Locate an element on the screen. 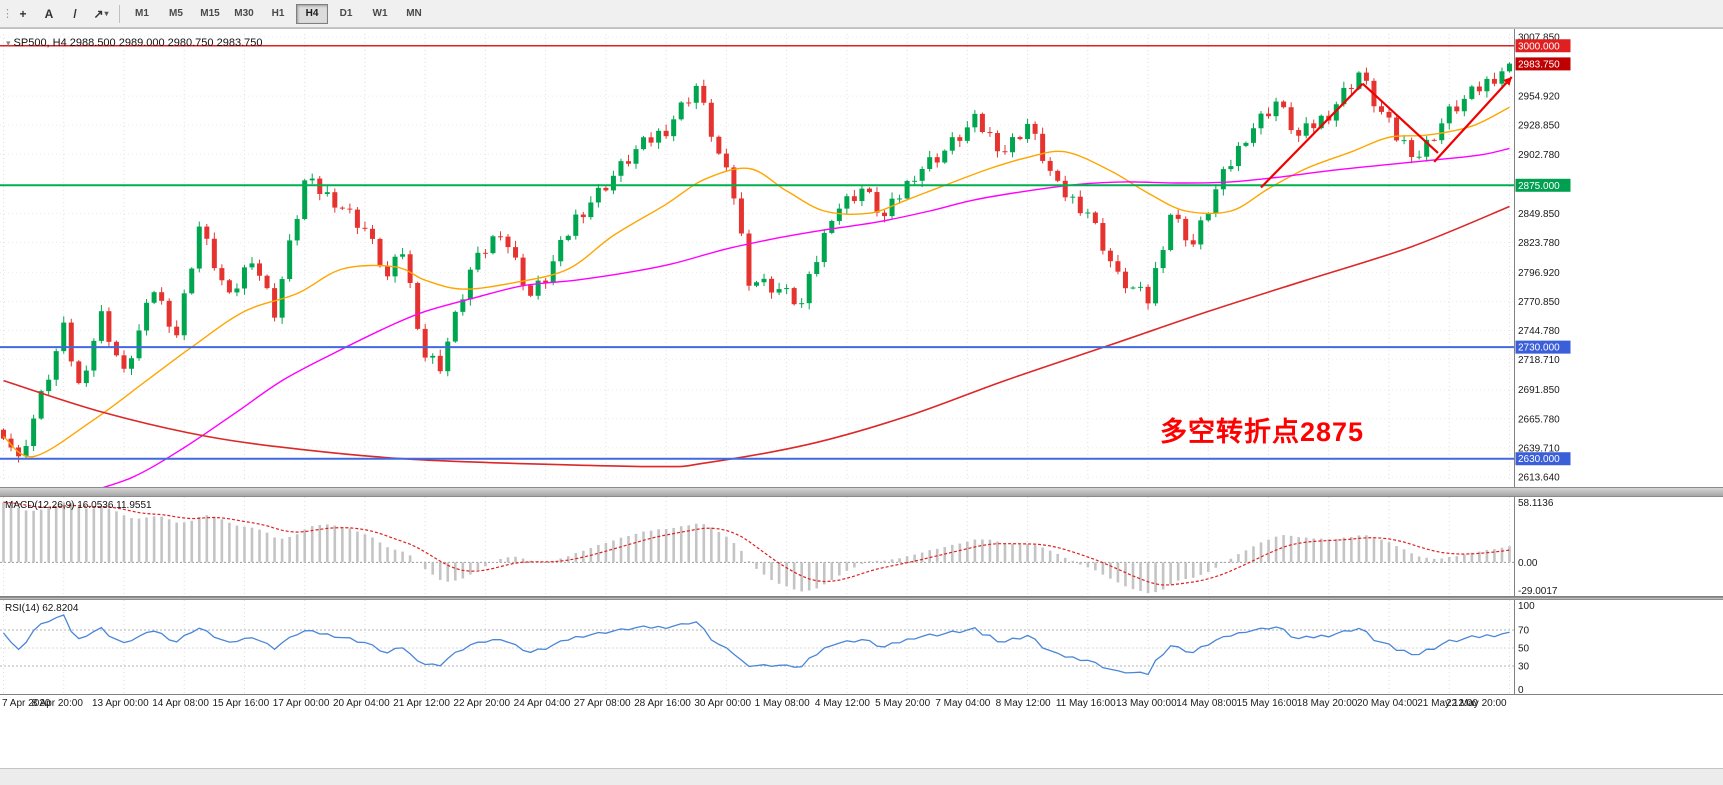  x-axis-label: 4 May 12:00 is located at coordinates (842, 703).